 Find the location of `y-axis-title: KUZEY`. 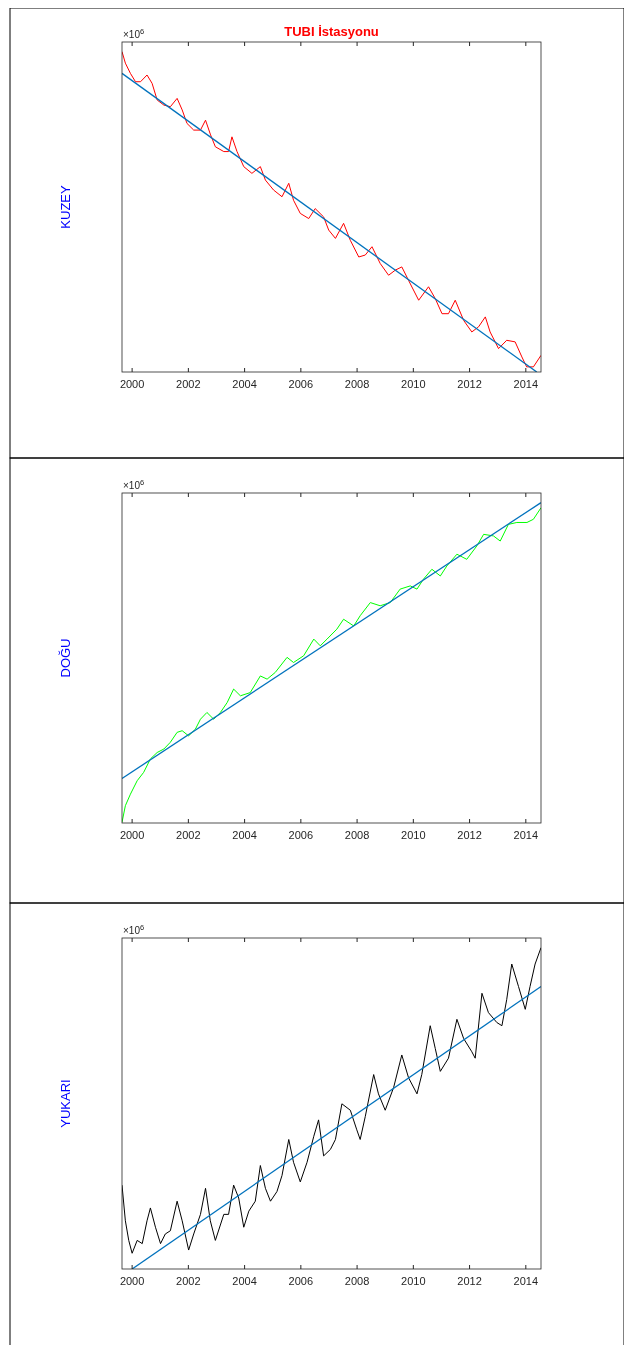

y-axis-title: KUZEY is located at coordinates (65, 207).